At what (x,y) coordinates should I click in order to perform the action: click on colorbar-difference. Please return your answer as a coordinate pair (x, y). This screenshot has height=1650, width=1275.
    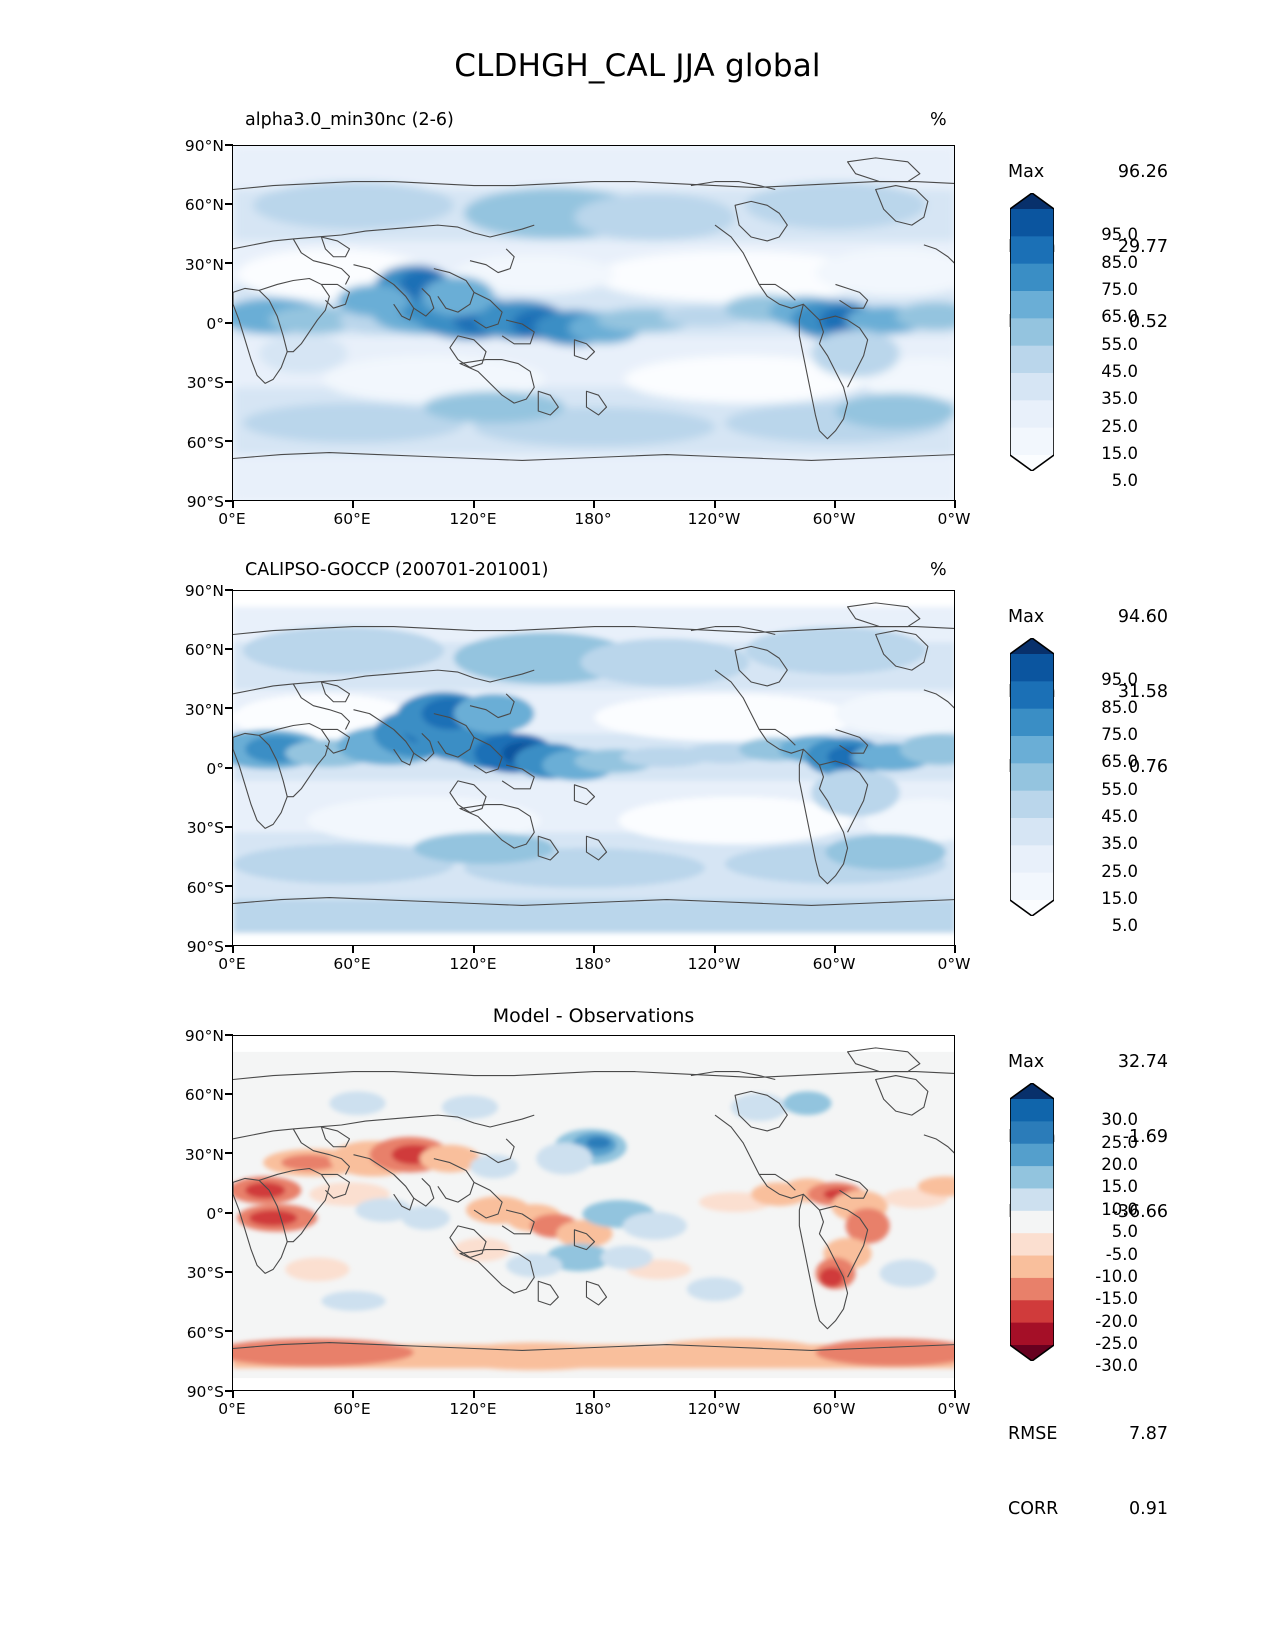
    Looking at the image, I should click on (1032, 1222).